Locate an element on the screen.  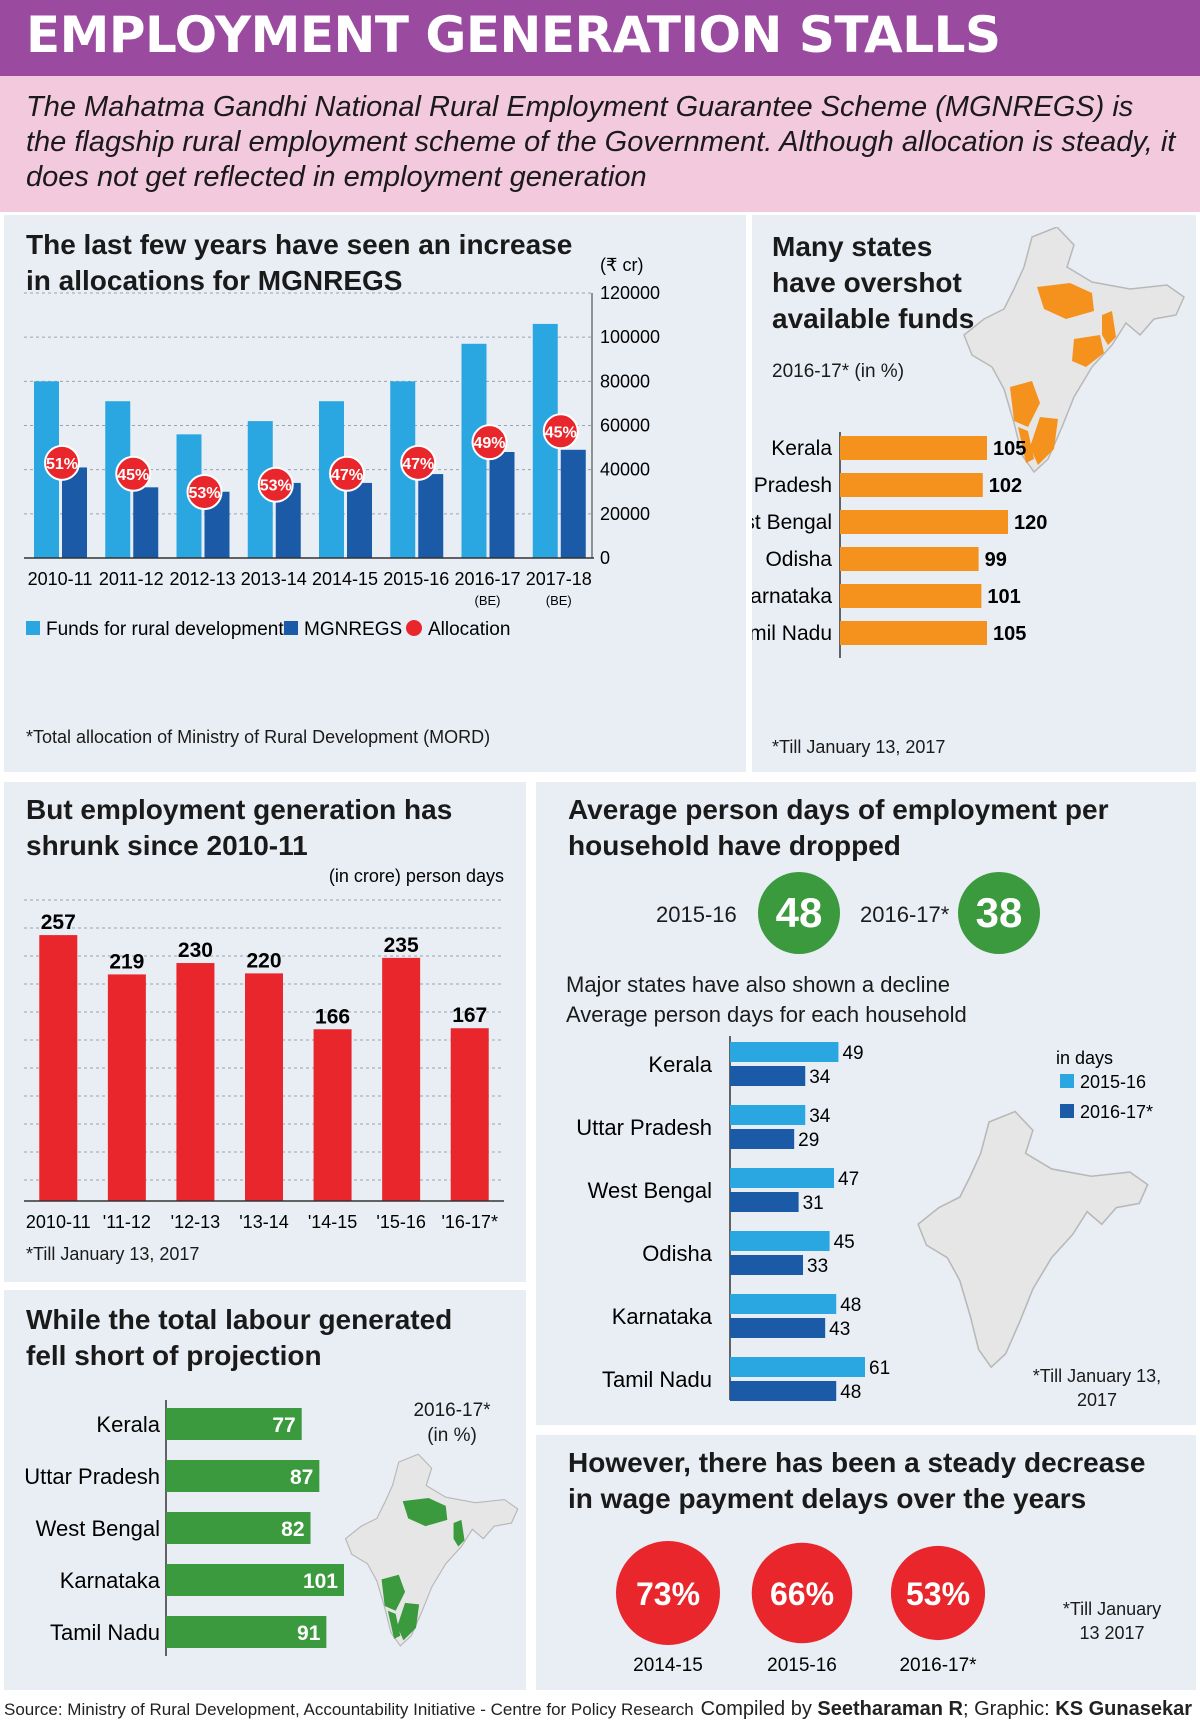
employment-xtick-label: '13-14 is located at coordinates (263, 1222).